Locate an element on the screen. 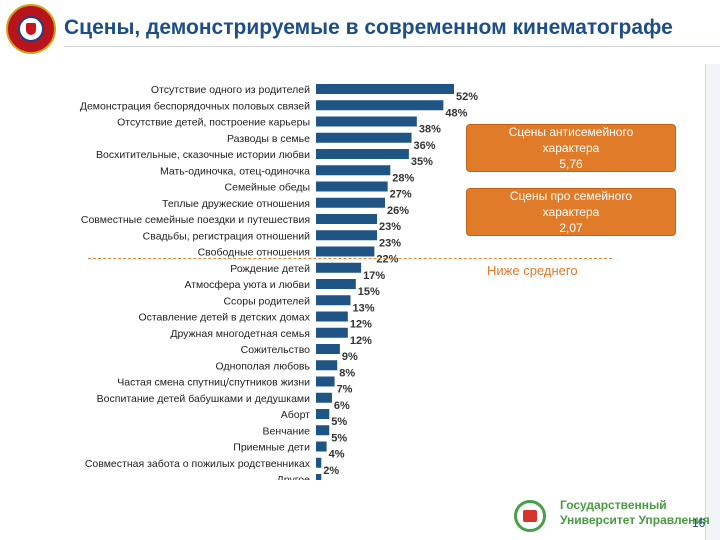  category-label: Венчание is located at coordinates (287, 431).